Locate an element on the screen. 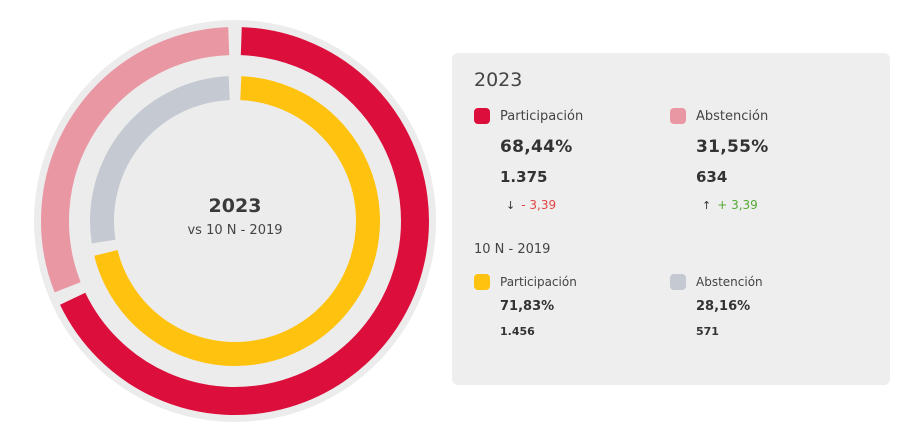 The width and height of the screenshot is (900, 442). abstention-swatch is located at coordinates (678, 116).